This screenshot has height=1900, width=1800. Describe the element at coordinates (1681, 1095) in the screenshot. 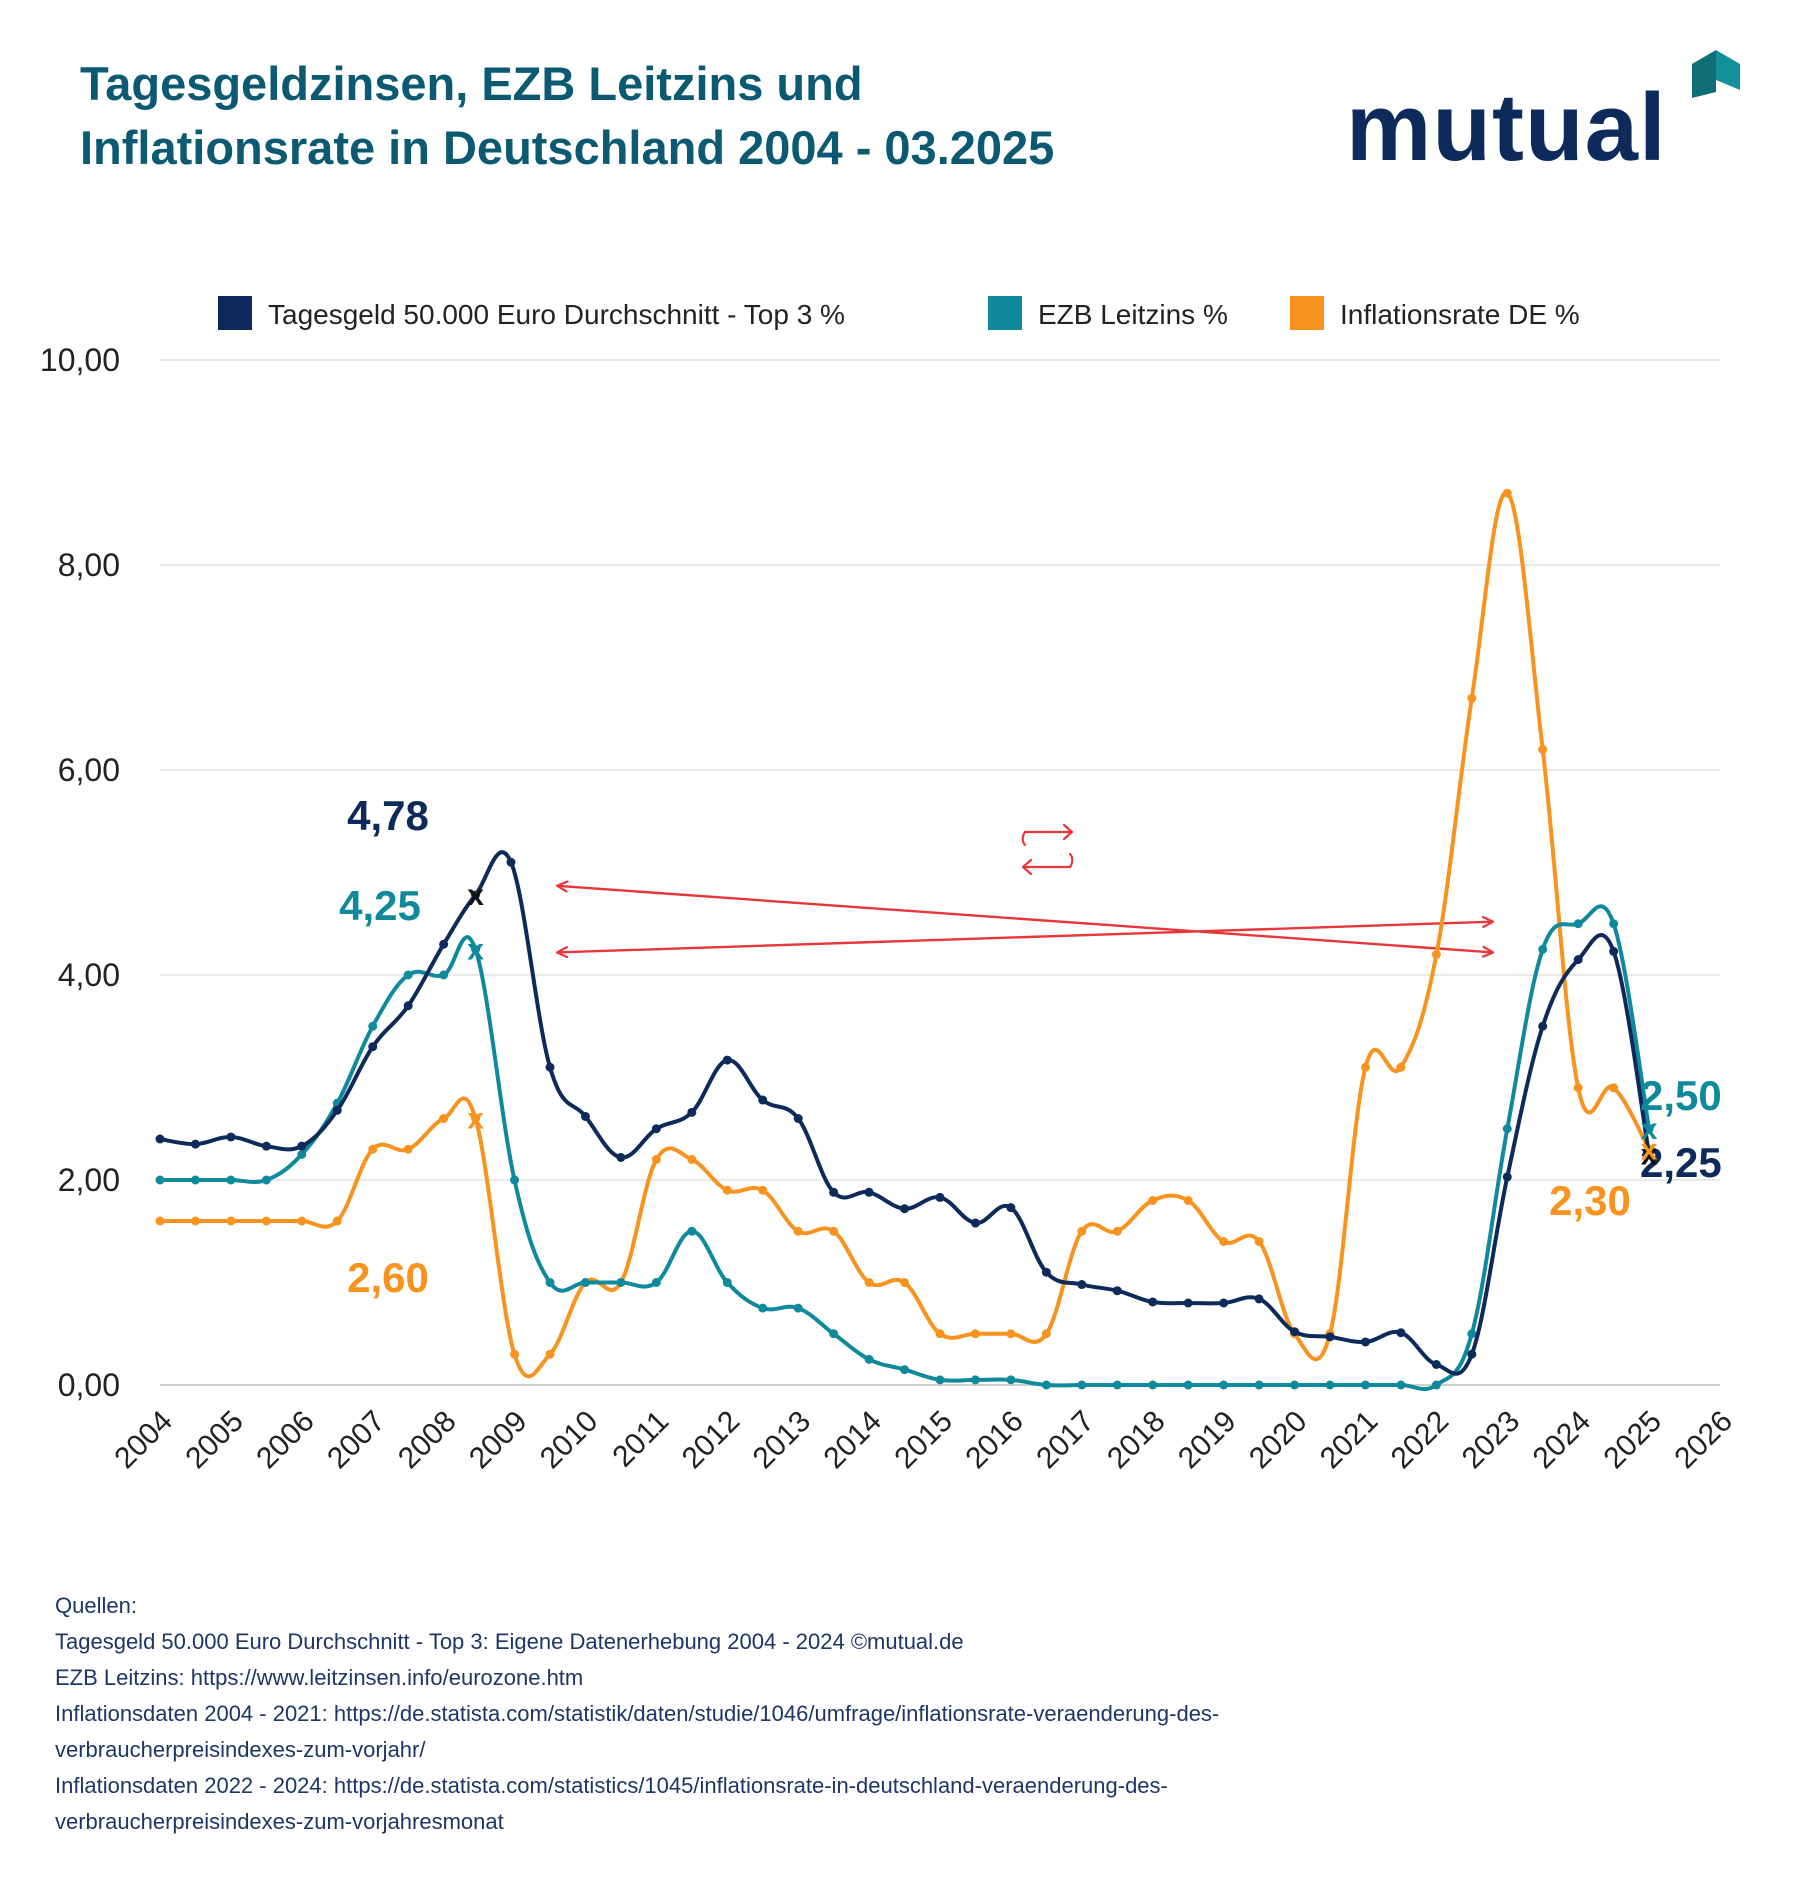

I see `value-label: 2,50` at that location.